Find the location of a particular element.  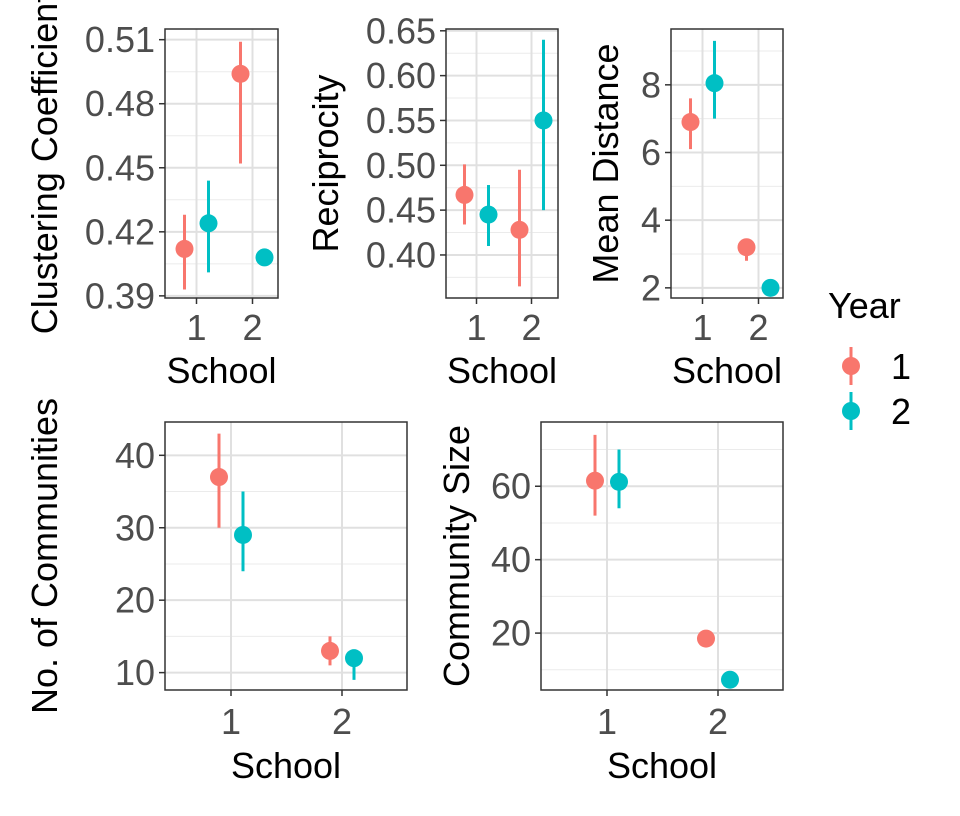

y-axis-title: Community Size is located at coordinates (456, 556).